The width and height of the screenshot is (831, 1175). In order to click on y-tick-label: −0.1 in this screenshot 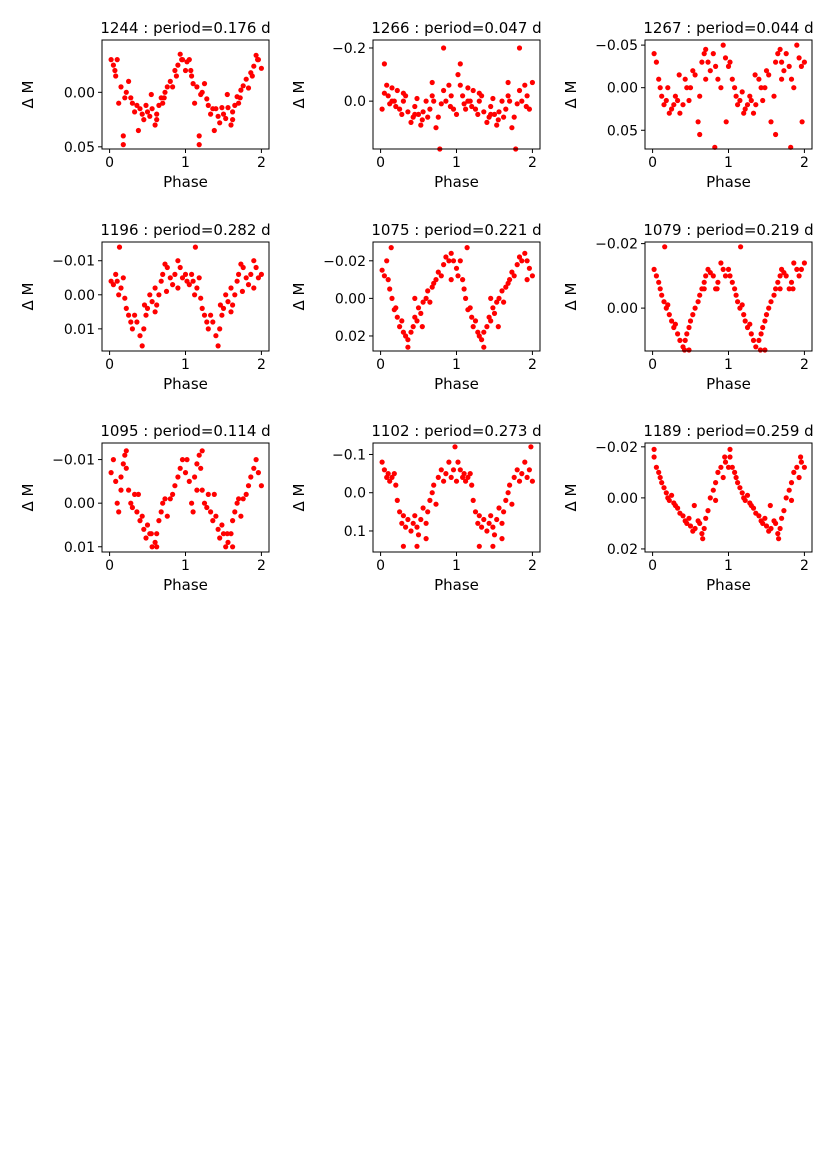, I will do `click(349, 455)`.